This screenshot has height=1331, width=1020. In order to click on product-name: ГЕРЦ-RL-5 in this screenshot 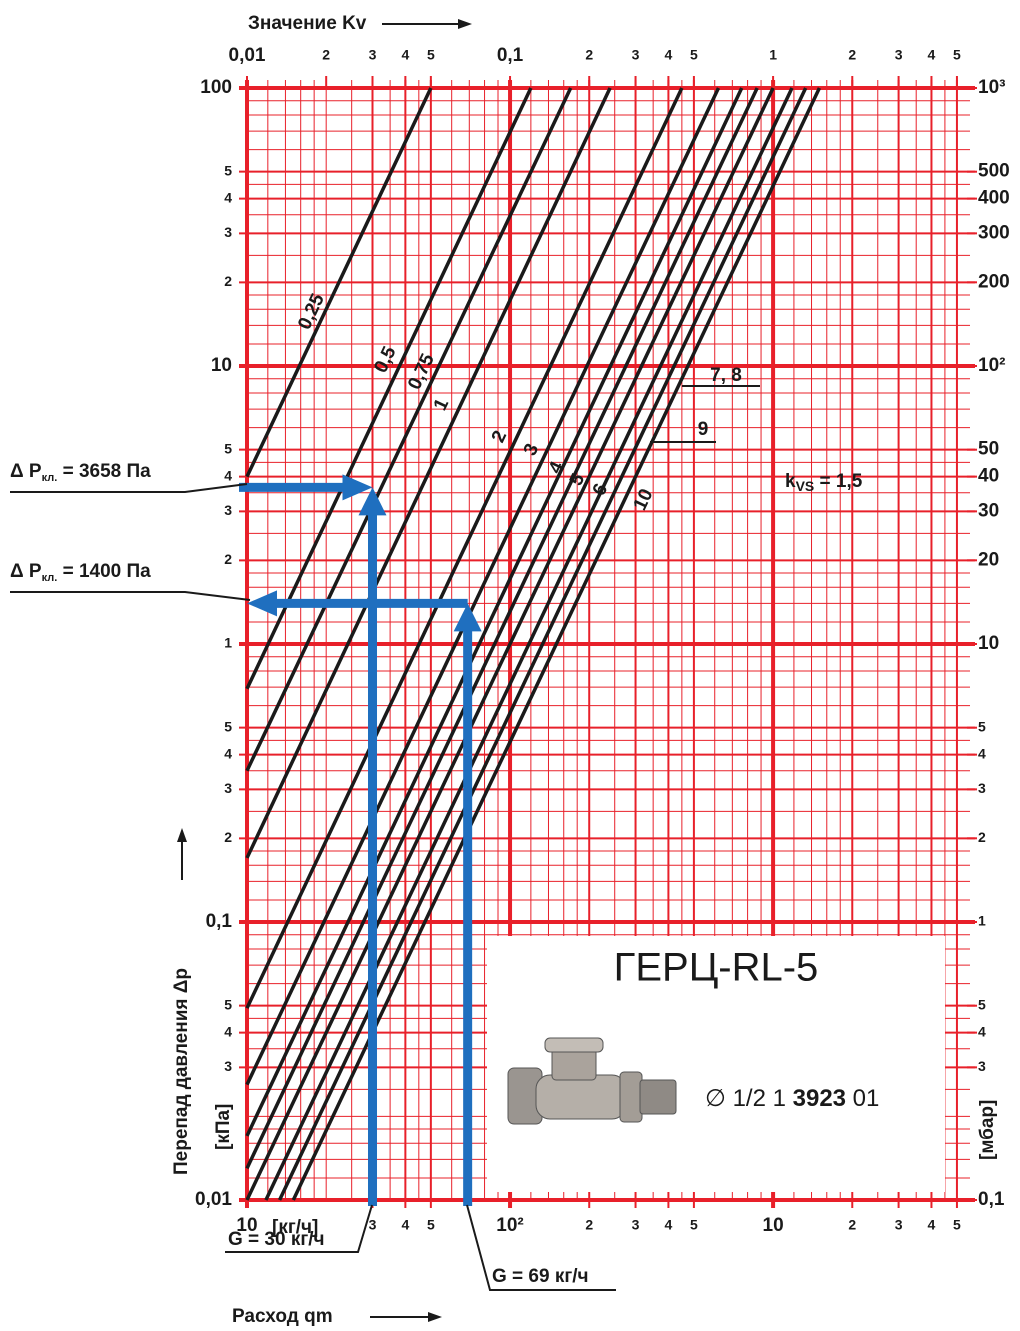, I will do `click(716, 968)`.